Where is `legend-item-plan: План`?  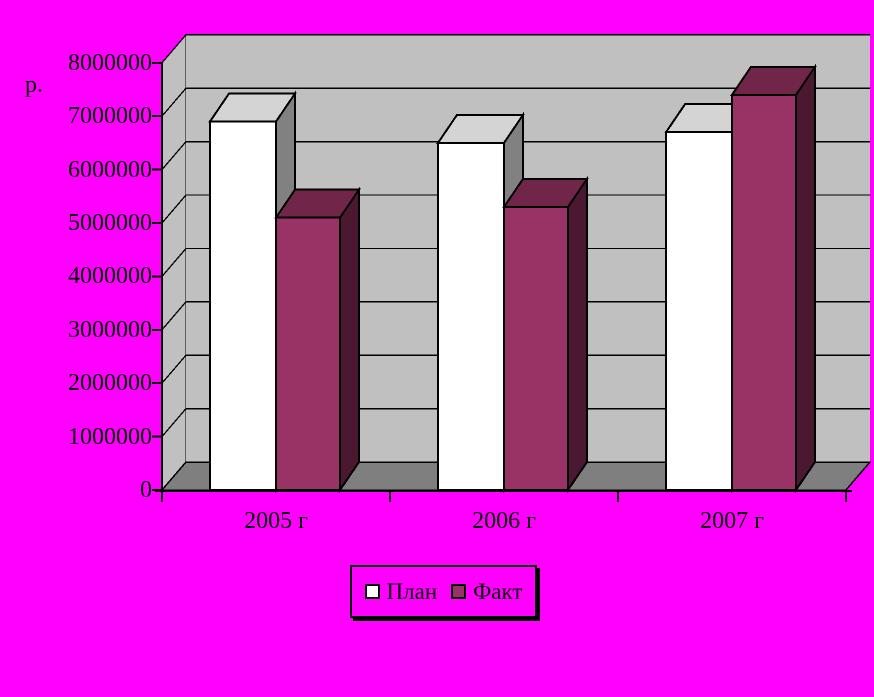 legend-item-plan: План is located at coordinates (401, 591).